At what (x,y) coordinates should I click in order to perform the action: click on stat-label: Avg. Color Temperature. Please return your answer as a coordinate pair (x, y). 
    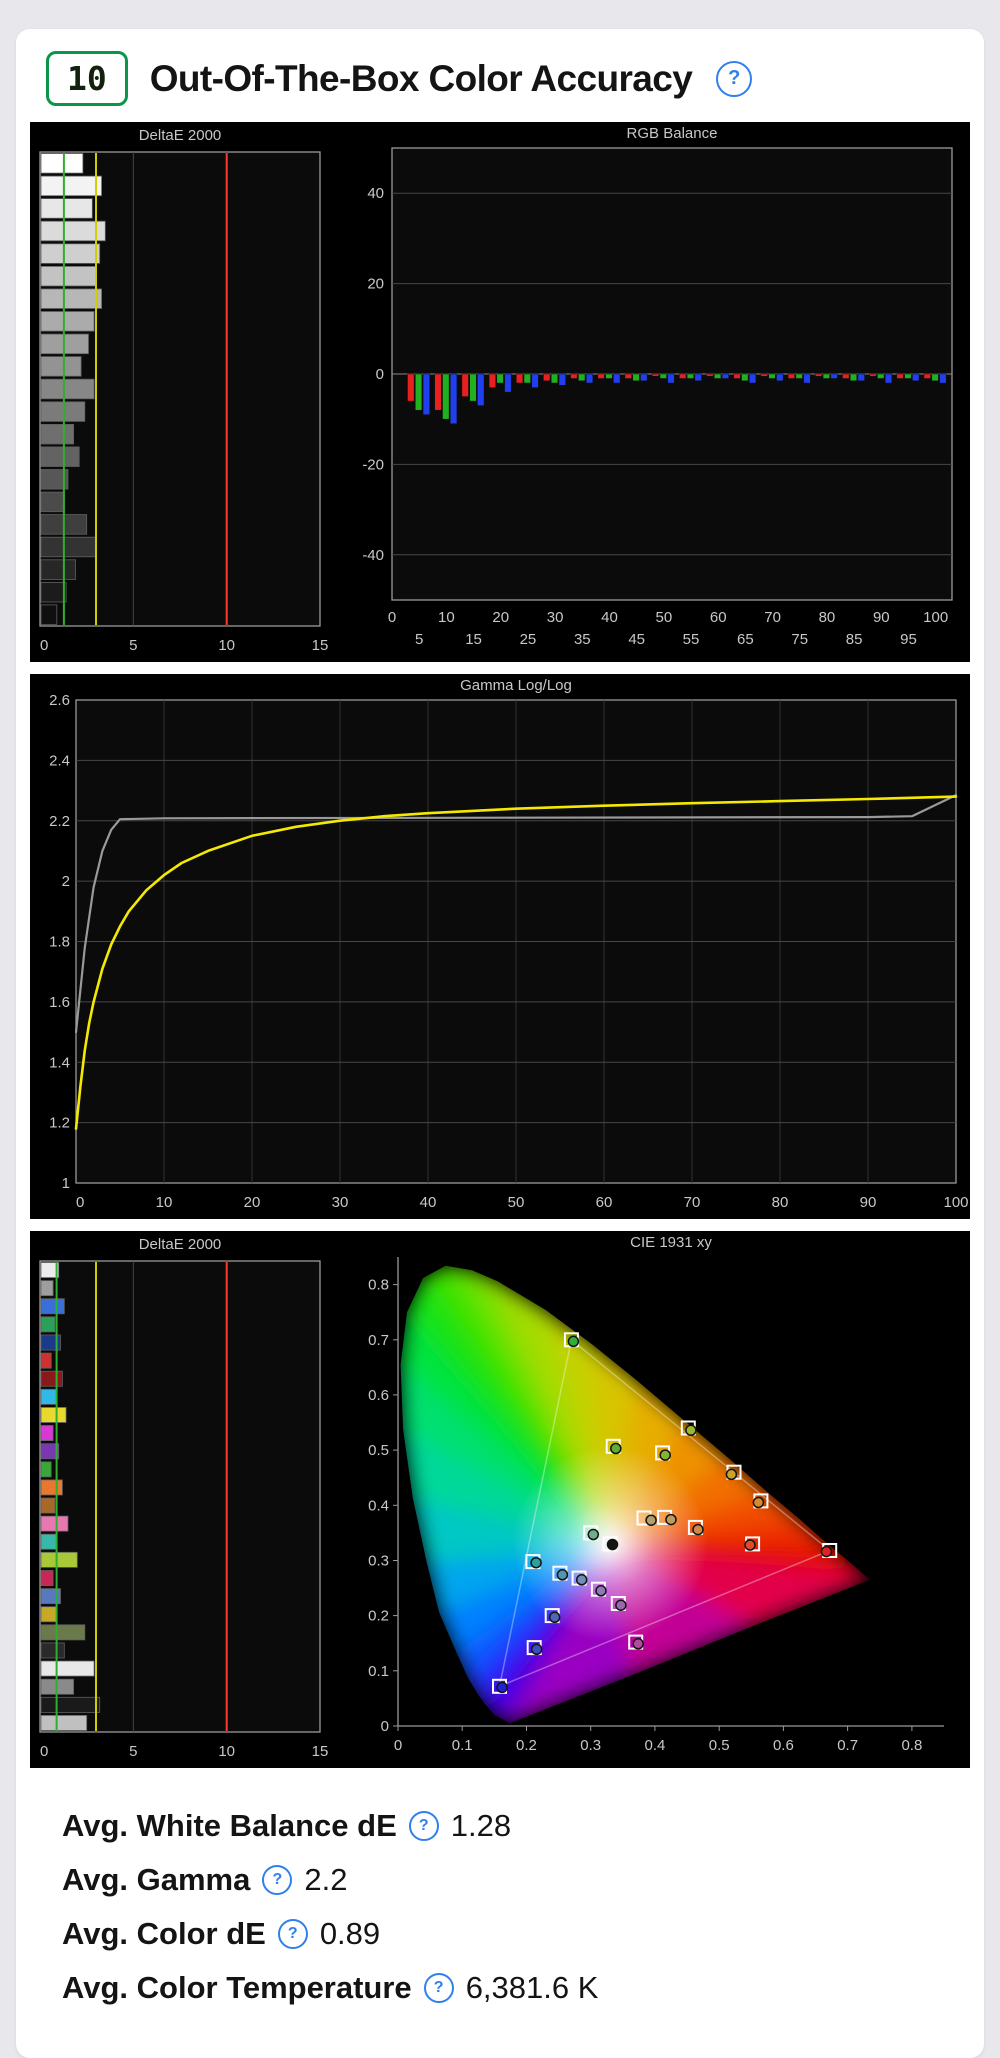
    Looking at the image, I should click on (237, 1987).